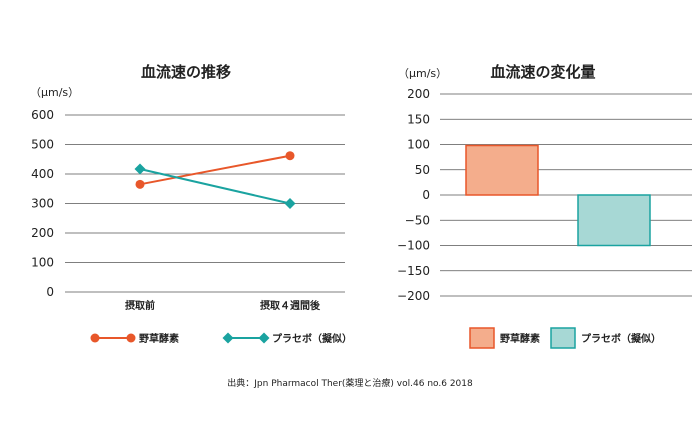  Describe the element at coordinates (42, 174) in the screenshot. I see `y-tick-label: 400` at that location.